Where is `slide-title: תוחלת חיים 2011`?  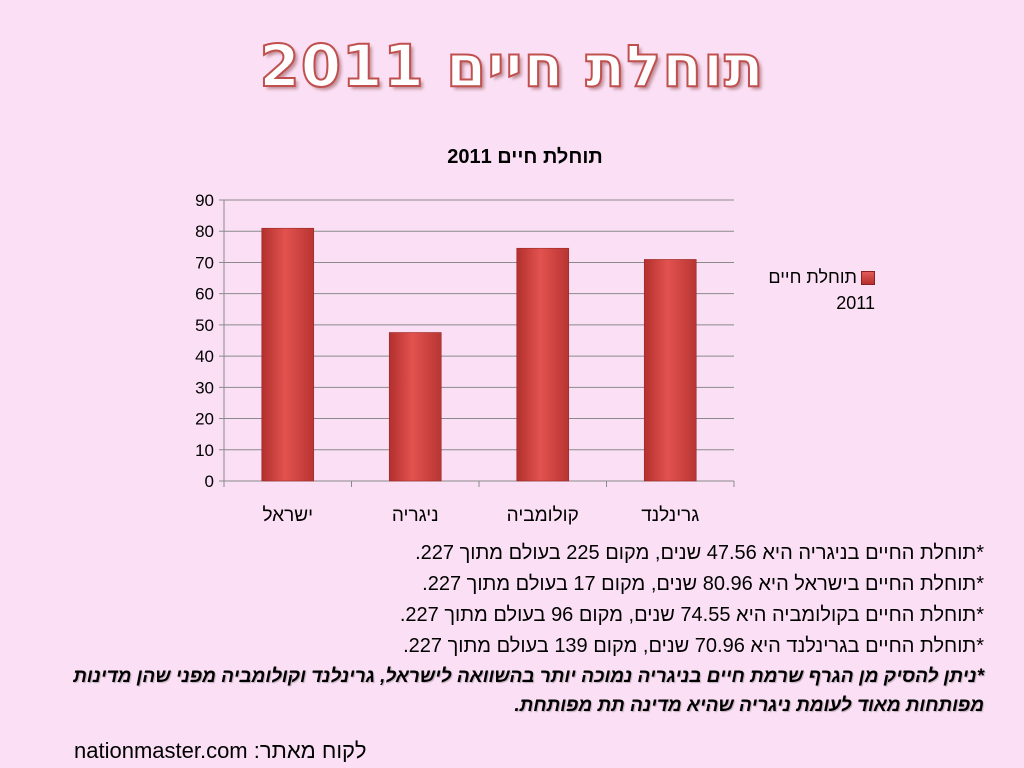
slide-title: תוחלת חיים 2011 is located at coordinates (511, 66).